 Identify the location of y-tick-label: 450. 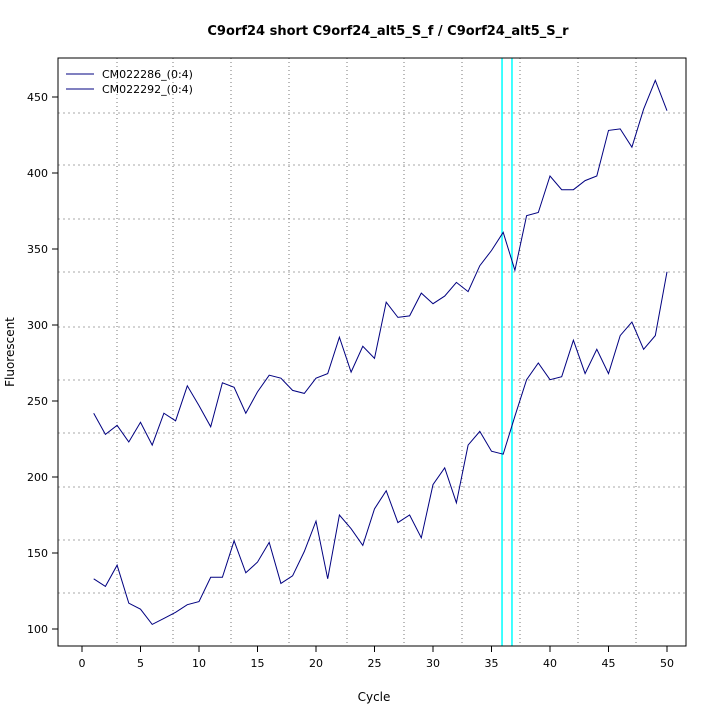
(37, 97).